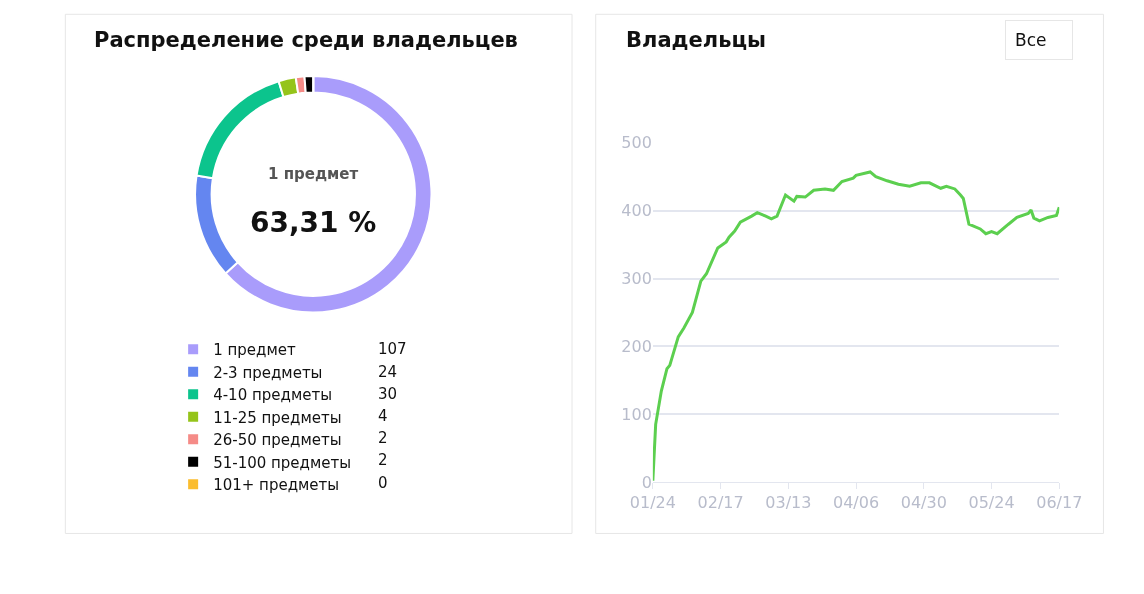 The height and width of the screenshot is (594, 1144). What do you see at coordinates (273, 395) in the screenshot?
I see `legend-label: 4-10 предметы` at bounding box center [273, 395].